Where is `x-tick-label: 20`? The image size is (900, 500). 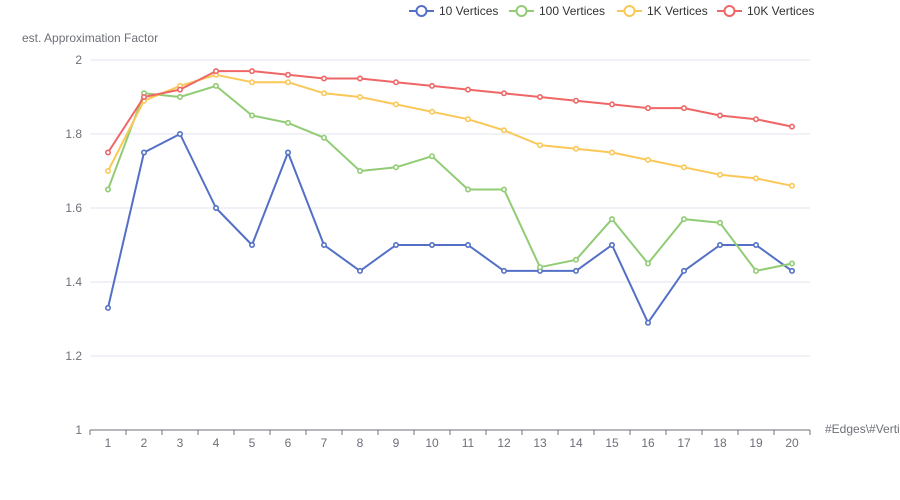 x-tick-label: 20 is located at coordinates (792, 443).